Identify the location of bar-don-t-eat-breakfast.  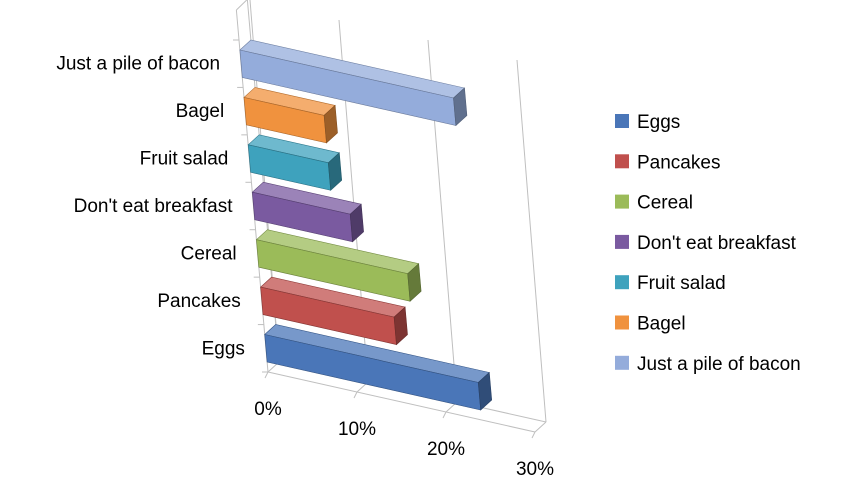
(307, 212).